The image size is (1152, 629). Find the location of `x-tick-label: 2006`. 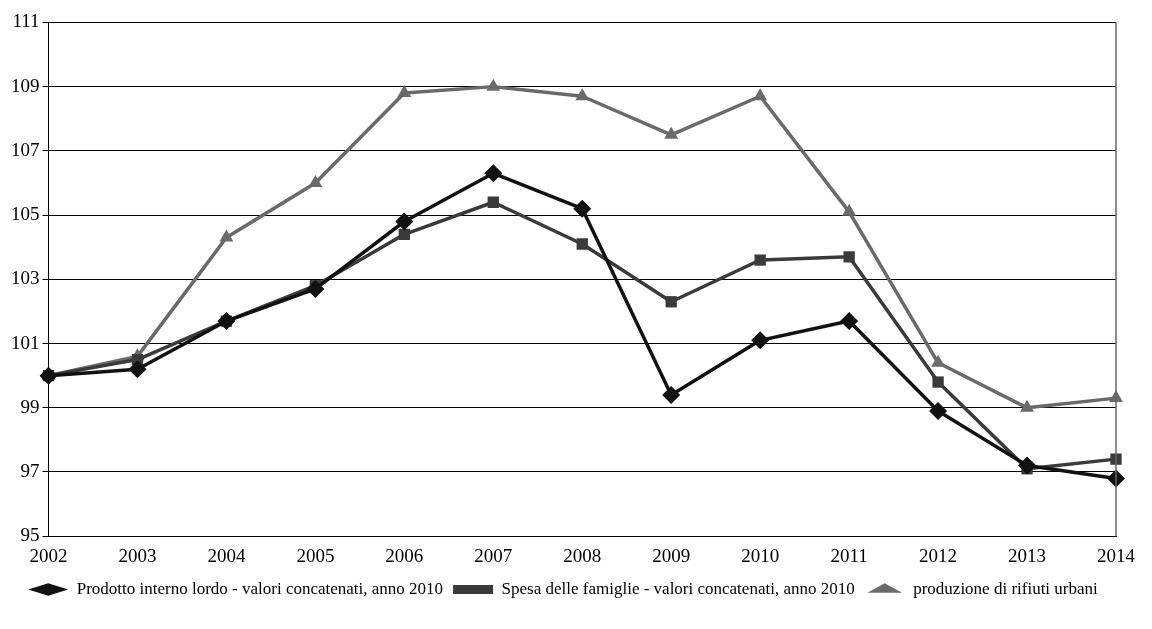

x-tick-label: 2006 is located at coordinates (404, 555).